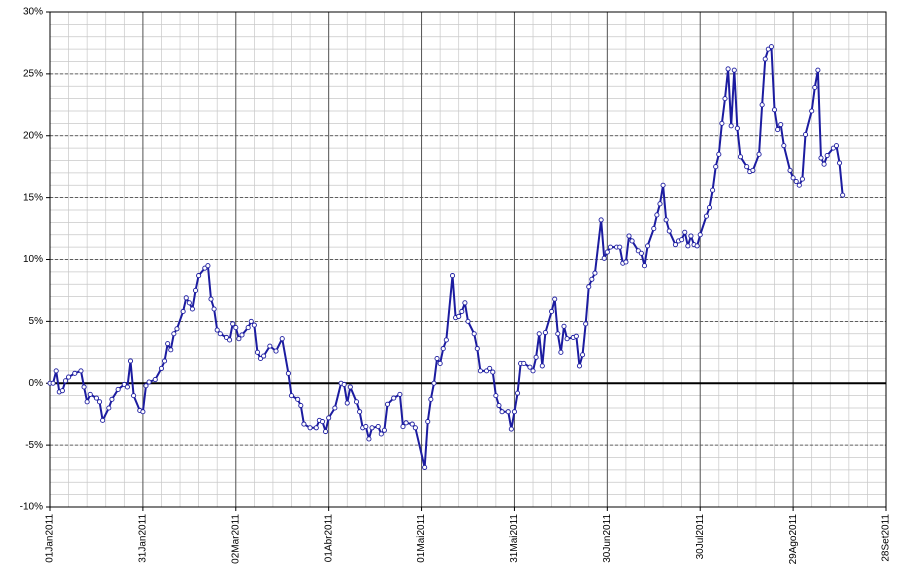 This screenshot has width=899, height=585. Describe the element at coordinates (34, 445) in the screenshot. I see `y-tick-label: -5%` at that location.